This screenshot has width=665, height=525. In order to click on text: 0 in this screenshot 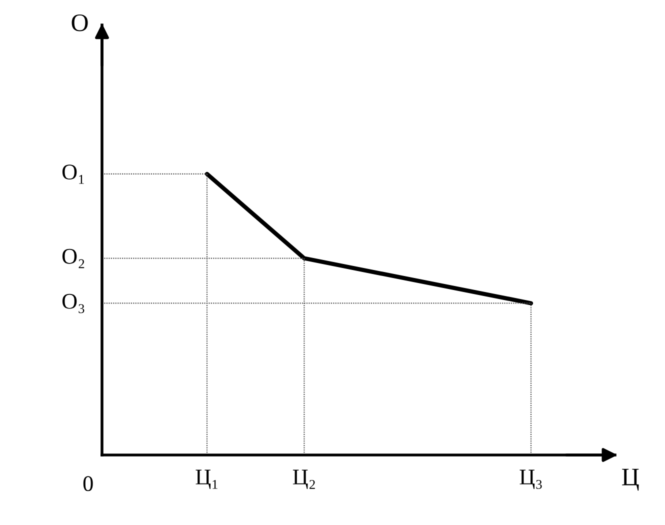, I will do `click(88, 484)`.